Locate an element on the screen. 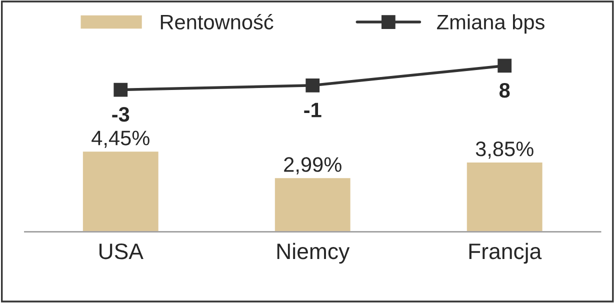  data-label: -3 is located at coordinates (121, 114).